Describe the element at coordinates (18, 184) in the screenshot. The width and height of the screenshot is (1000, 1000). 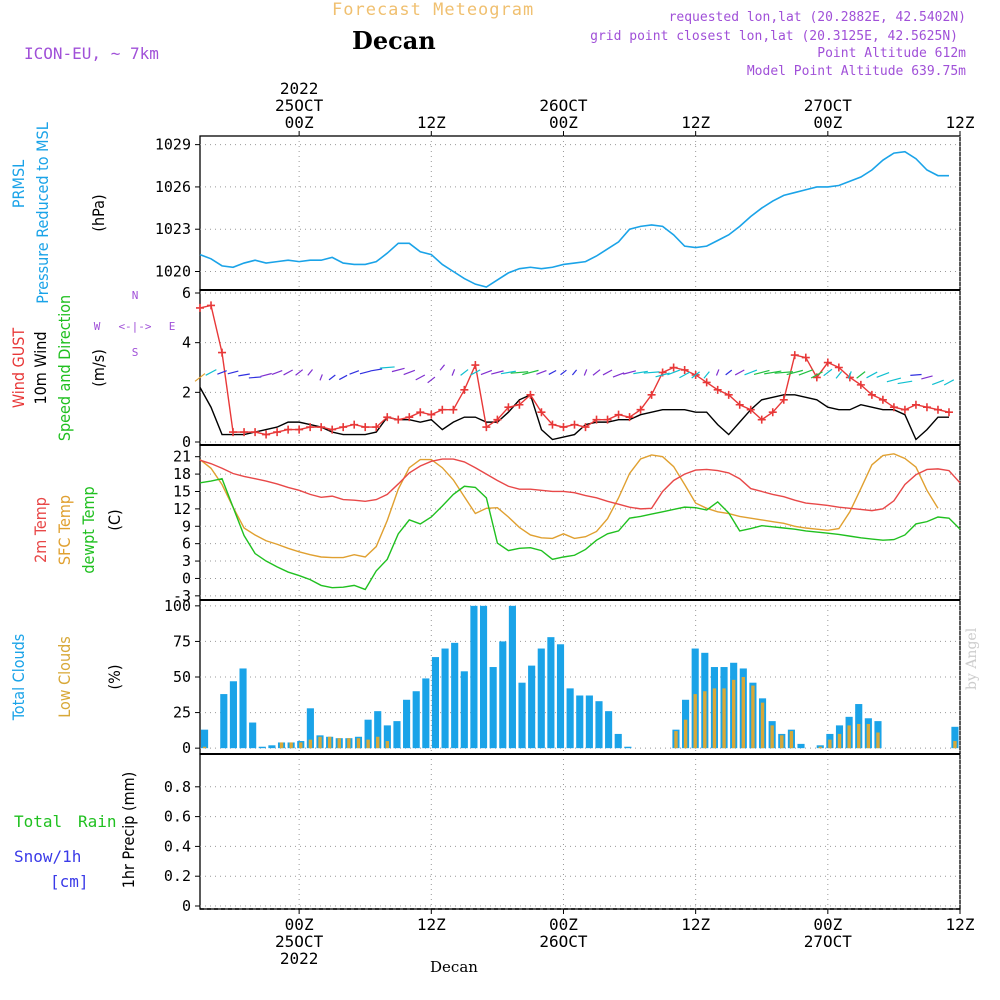
I see `label-prmsl: PRMSL` at that location.